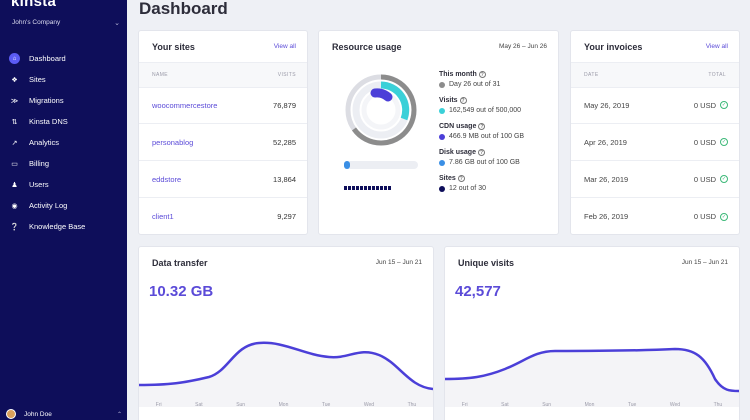 The image size is (750, 420). What do you see at coordinates (63, 79) in the screenshot?
I see `sidebar-item-sites: ❖ Sites` at bounding box center [63, 79].